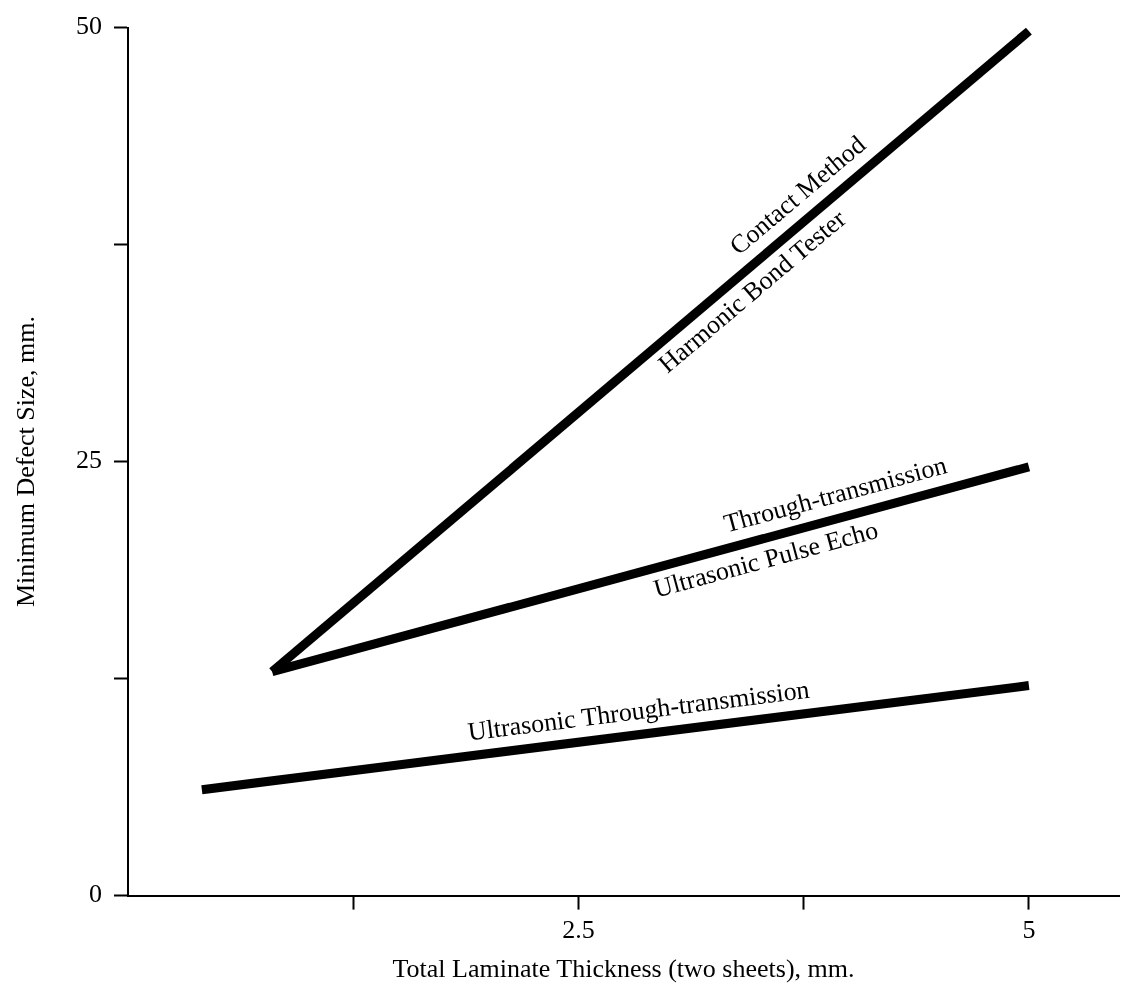 Image resolution: width=1131 pixels, height=1000 pixels. Describe the element at coordinates (623, 969) in the screenshot. I see `x-axis-title: Total Laminate Thickness (two sheets), mm.` at that location.